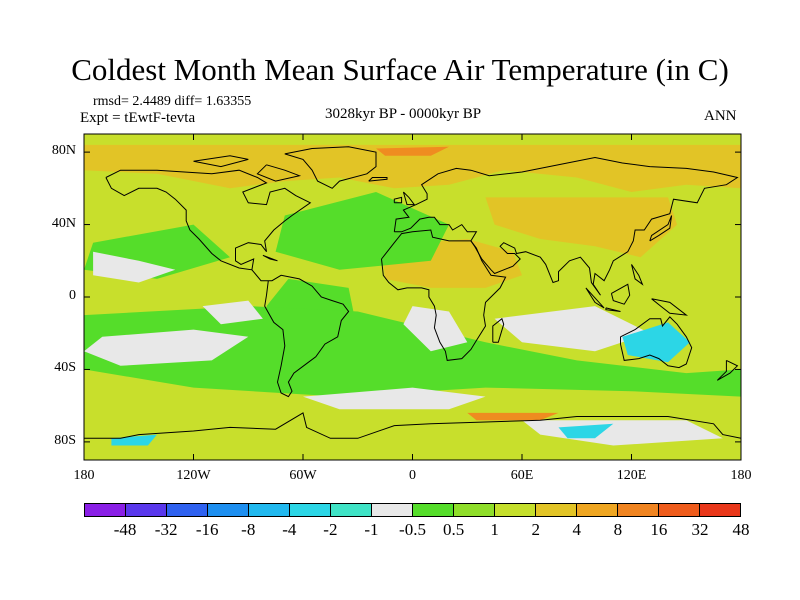 This screenshot has width=800, height=600. I want to click on colorbar-label: -8, so click(248, 529).